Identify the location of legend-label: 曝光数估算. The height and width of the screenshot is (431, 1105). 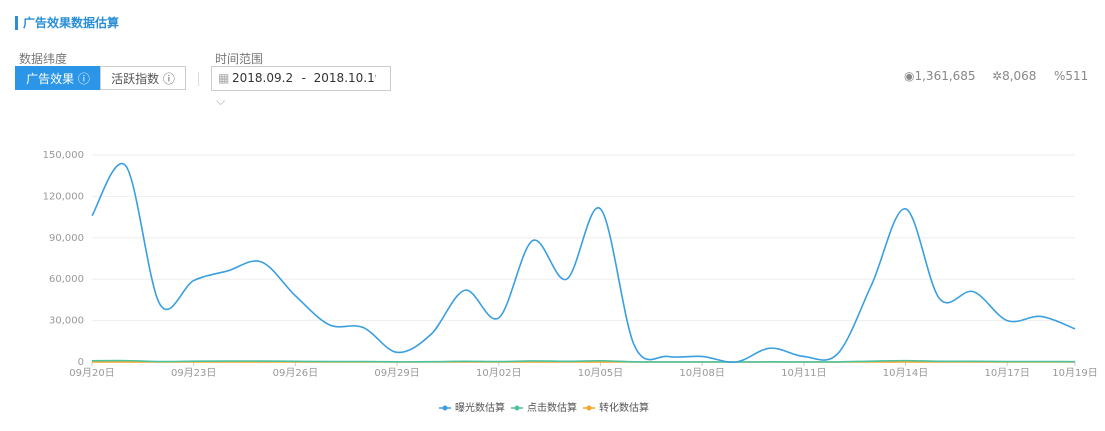
(480, 407).